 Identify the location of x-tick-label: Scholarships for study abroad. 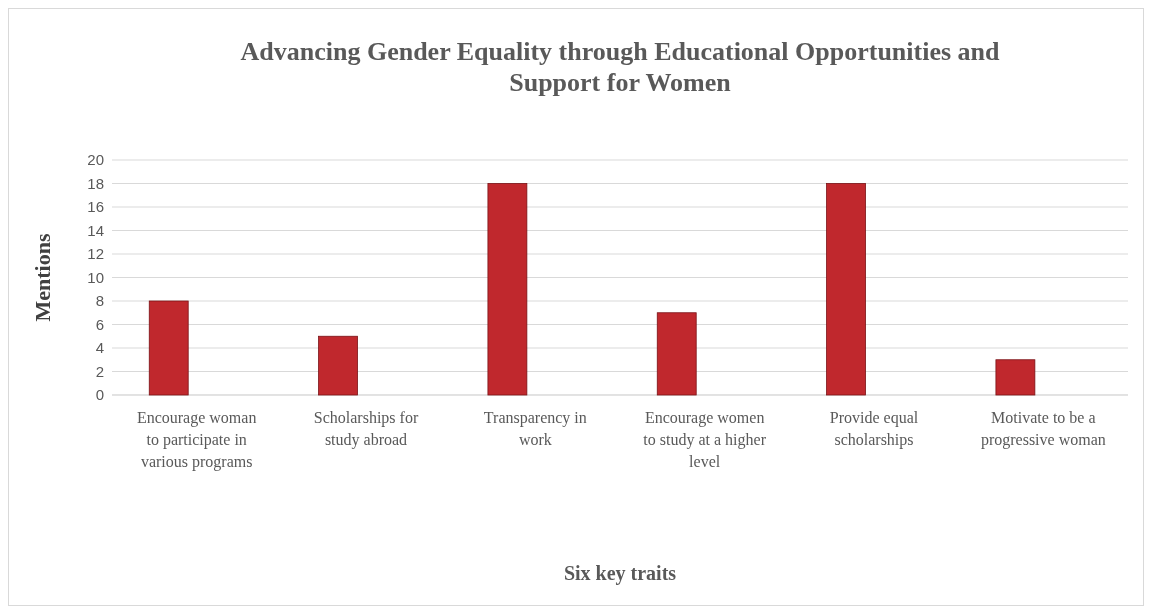
(366, 429).